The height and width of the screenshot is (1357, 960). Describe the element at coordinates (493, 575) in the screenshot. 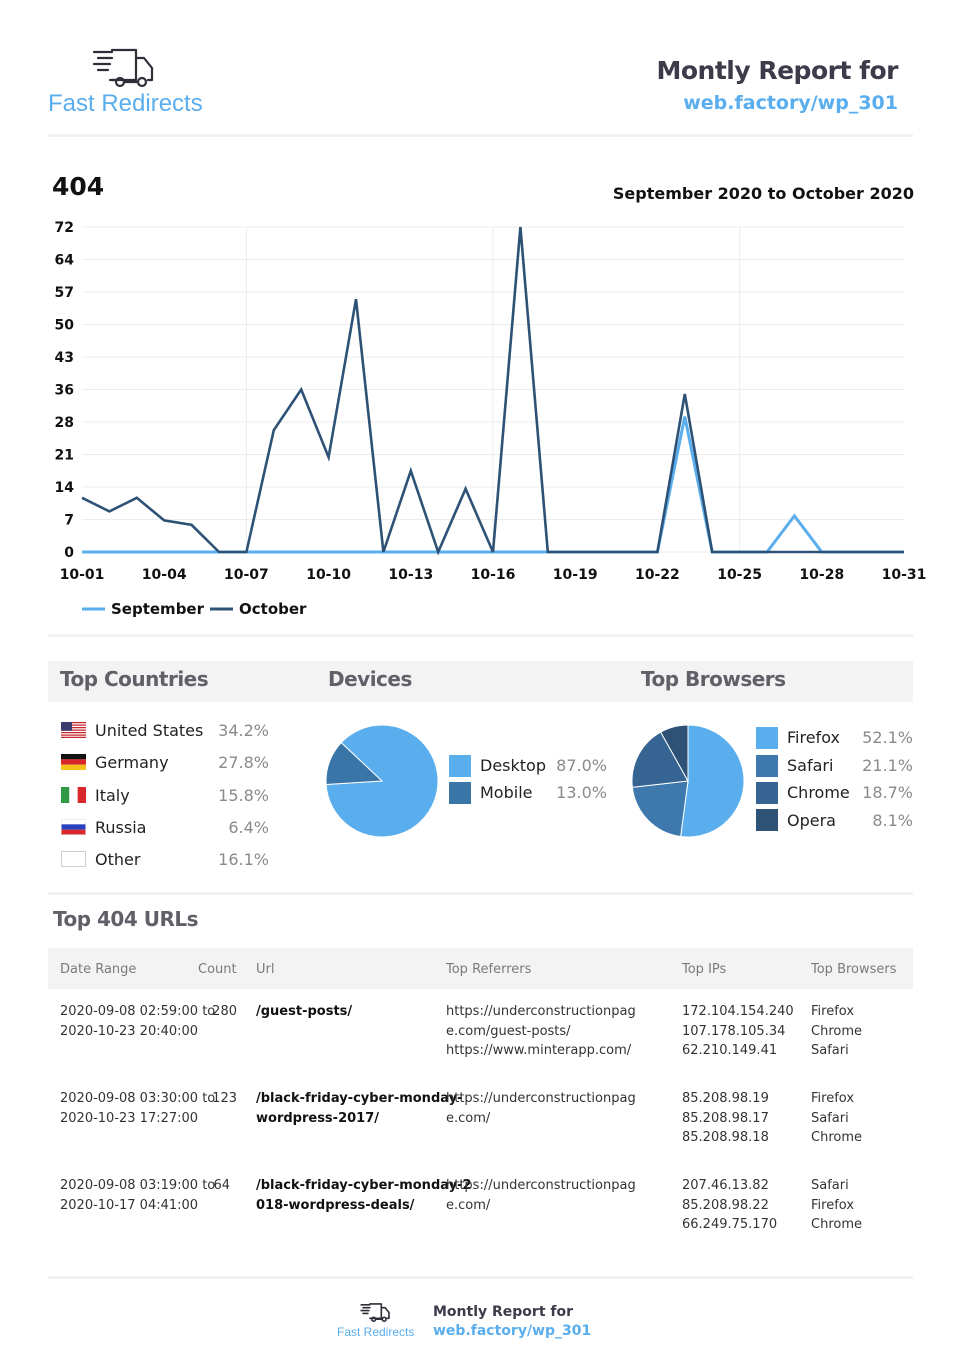

I see `x-tick-label: 10-16` at that location.